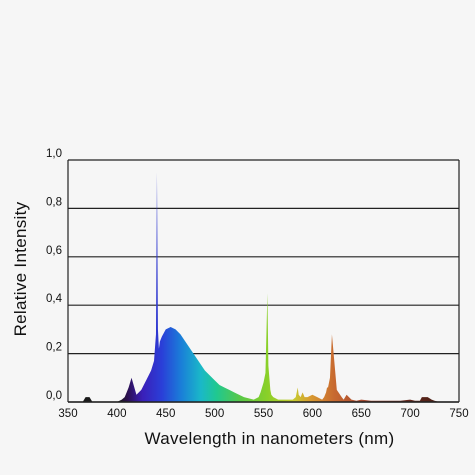 The height and width of the screenshot is (475, 475). I want to click on x-tick-label: 700, so click(410, 414).